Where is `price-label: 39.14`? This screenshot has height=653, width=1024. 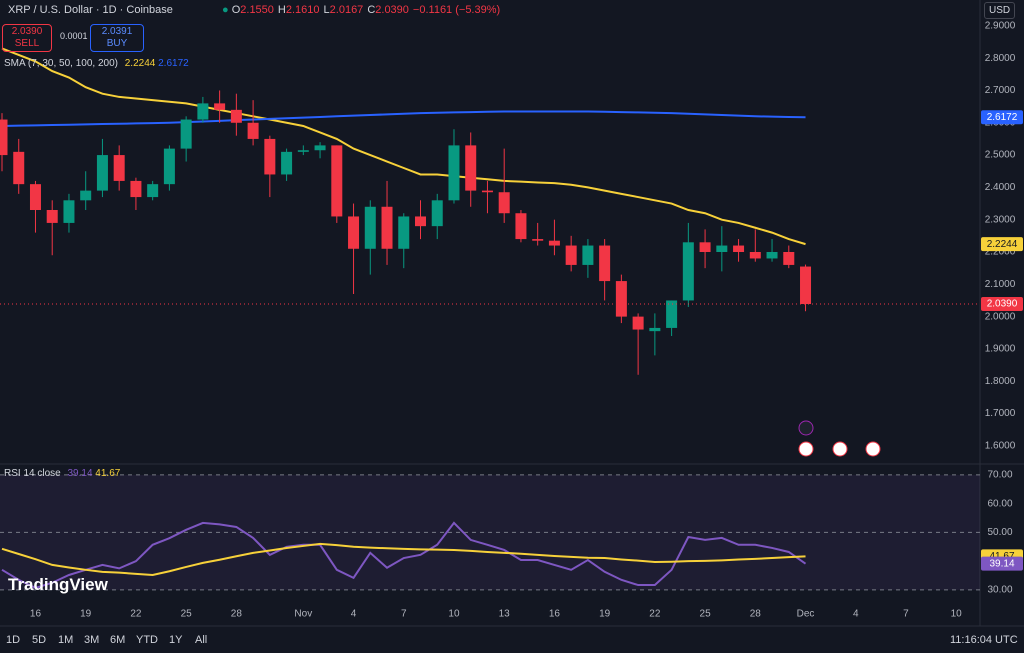
price-label: 39.14 is located at coordinates (1001, 563).